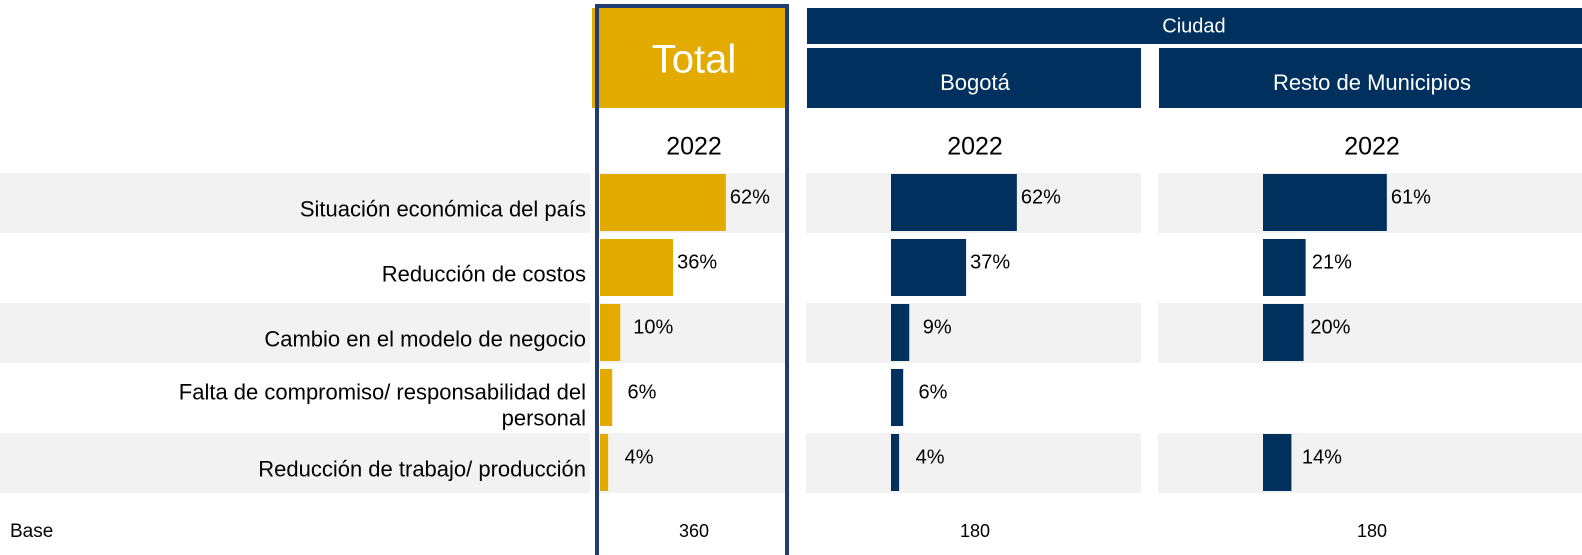  Describe the element at coordinates (1322, 457) in the screenshot. I see `value-label: 14%` at that location.